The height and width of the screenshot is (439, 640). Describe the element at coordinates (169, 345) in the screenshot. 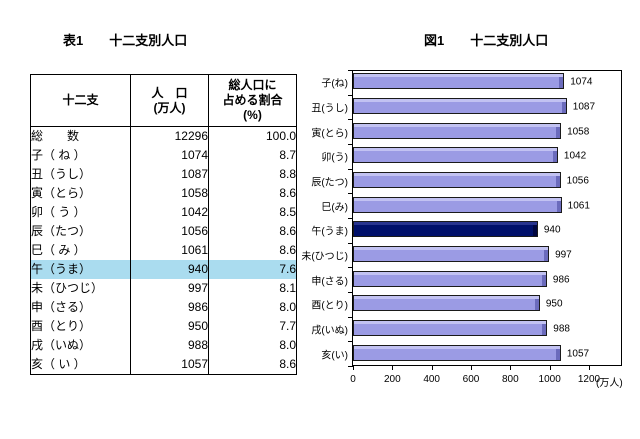

I see `cell-population: 988` at that location.